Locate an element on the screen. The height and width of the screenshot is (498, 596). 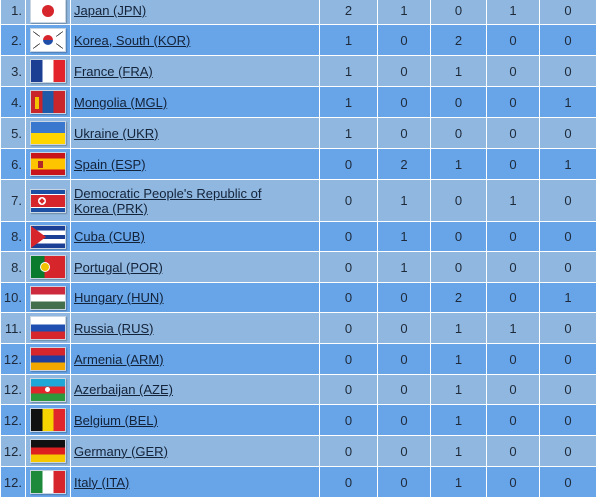
country-link-ukr: Ukraine (UKR) is located at coordinates (116, 133).